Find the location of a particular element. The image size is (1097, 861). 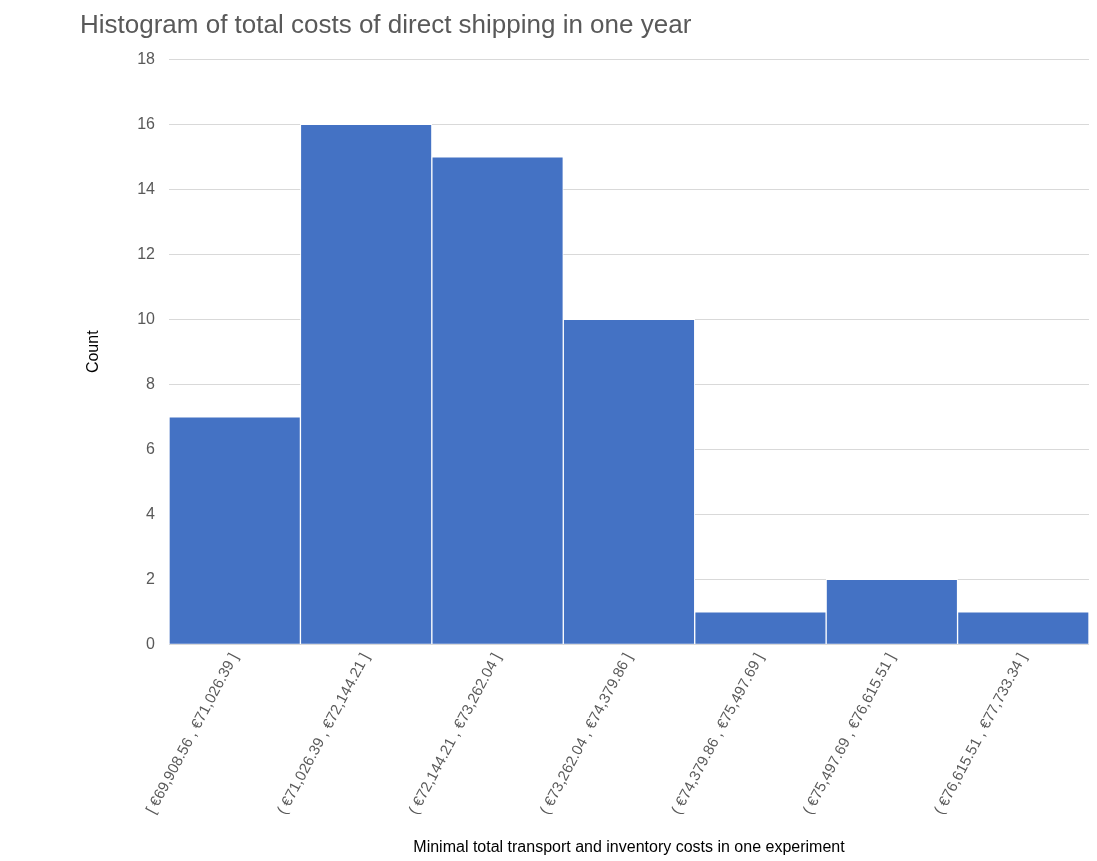

x-axis-title: Minimal total transport and inventory costs in one experiment is located at coordinates (629, 846).